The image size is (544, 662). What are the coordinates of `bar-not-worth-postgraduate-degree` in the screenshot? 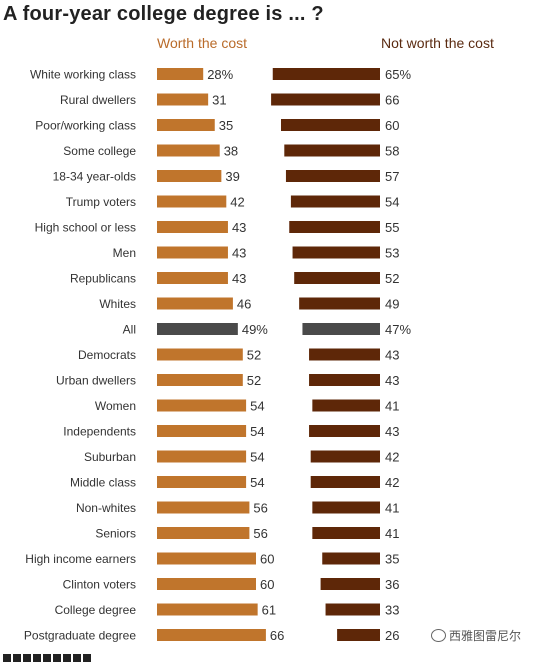 It's located at (358, 635).